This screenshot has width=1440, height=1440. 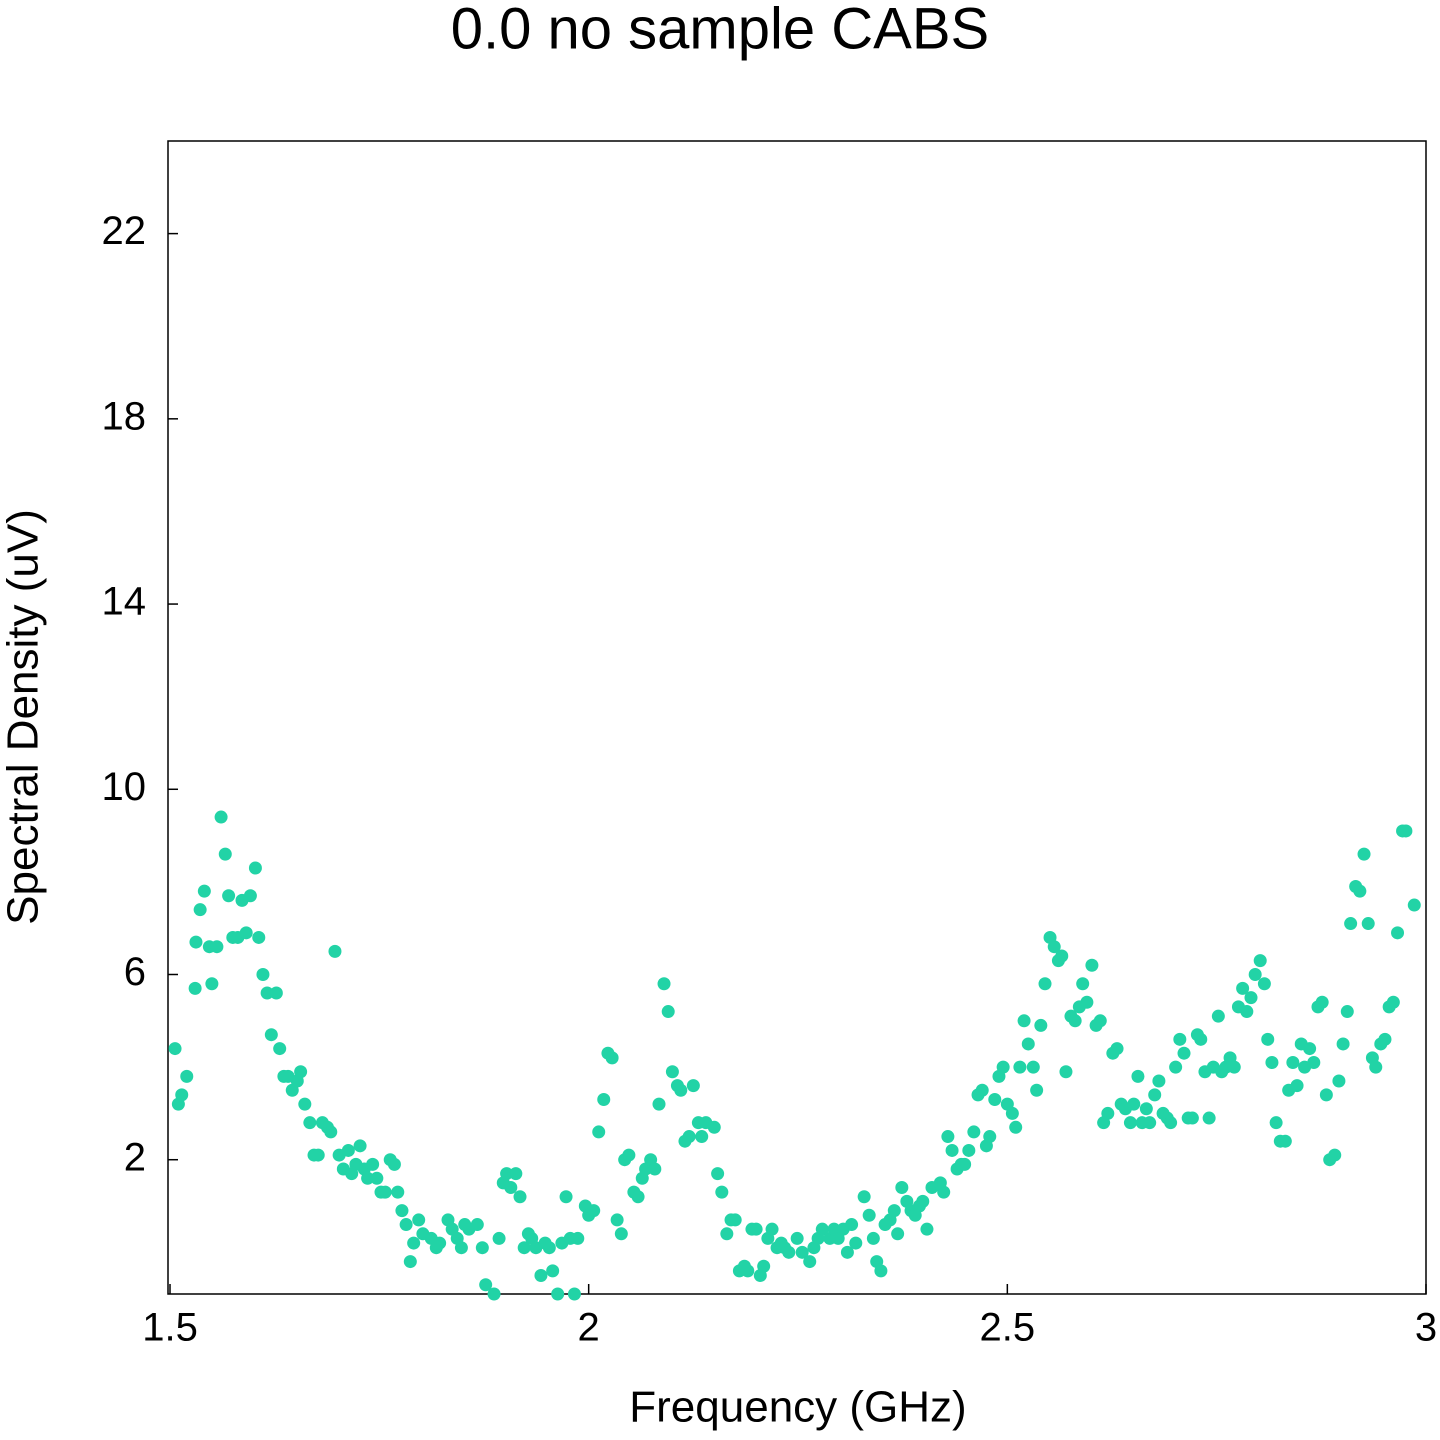 What do you see at coordinates (135, 1157) in the screenshot?
I see `y-tick-label: 2` at bounding box center [135, 1157].